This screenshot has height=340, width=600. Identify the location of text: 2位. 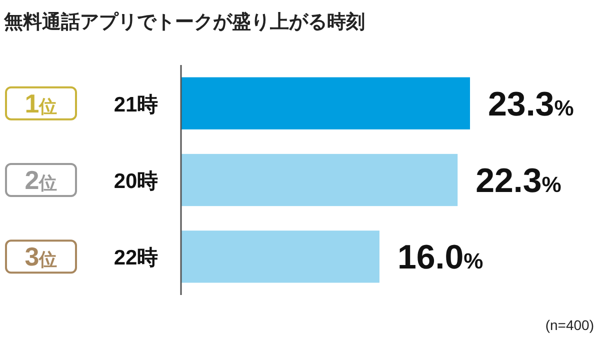
(41, 180).